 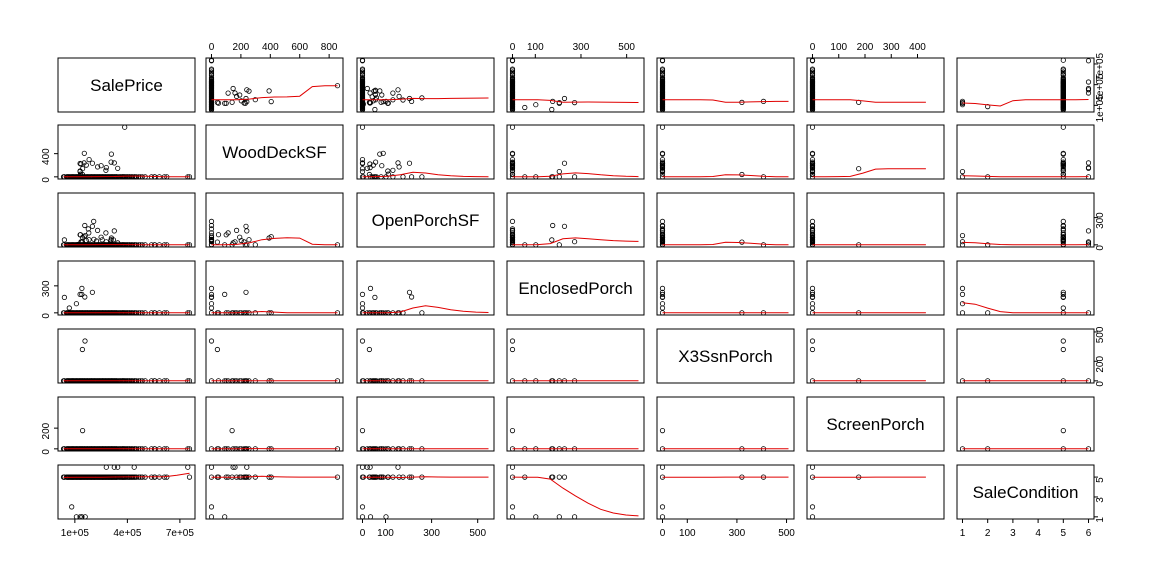 What do you see at coordinates (1100, 66) in the screenshot?
I see `y-tick-label-right-saleprice: 7e+05` at bounding box center [1100, 66].